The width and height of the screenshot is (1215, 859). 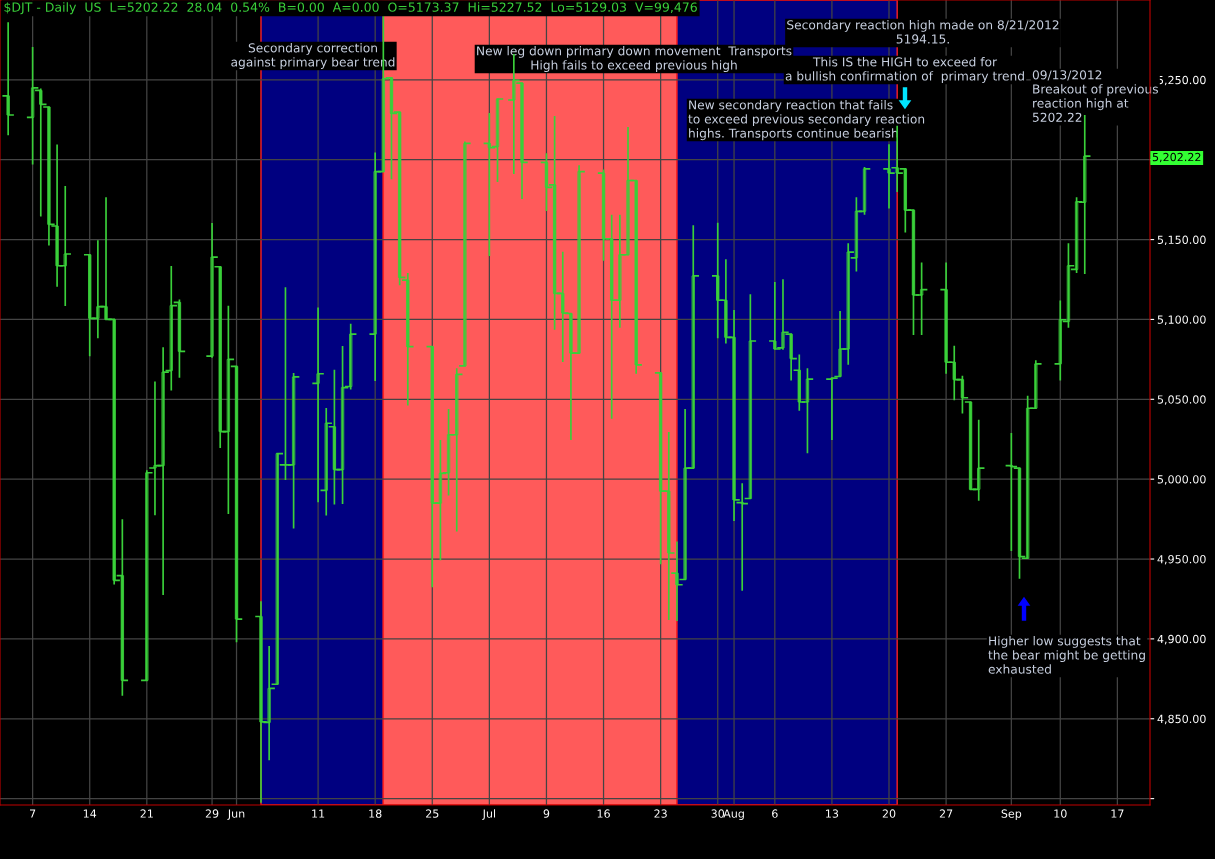 What do you see at coordinates (90, 813) in the screenshot?
I see `x-tick-label: 14` at bounding box center [90, 813].